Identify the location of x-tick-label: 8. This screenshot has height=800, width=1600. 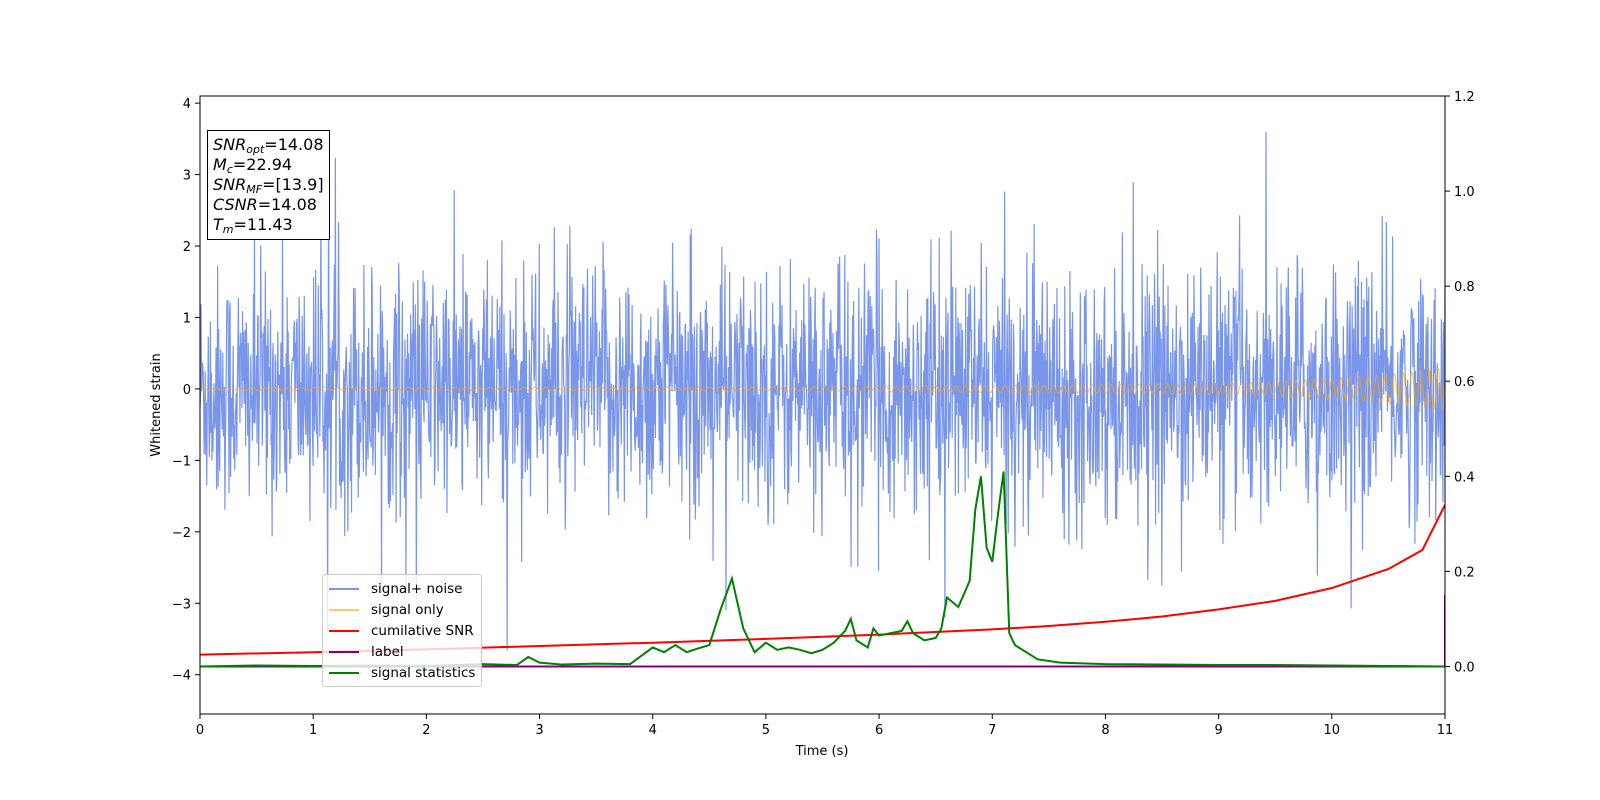
(1105, 730).